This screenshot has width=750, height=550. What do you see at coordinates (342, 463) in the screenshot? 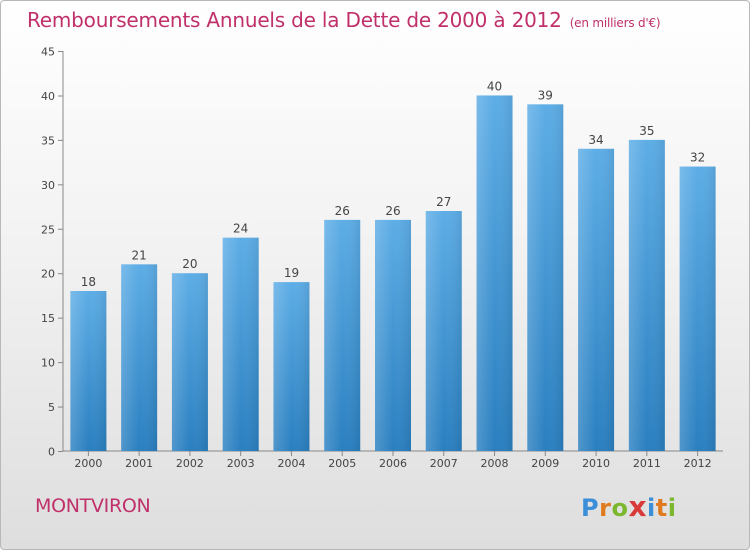
I see `x-tick-label: 2005` at bounding box center [342, 463].